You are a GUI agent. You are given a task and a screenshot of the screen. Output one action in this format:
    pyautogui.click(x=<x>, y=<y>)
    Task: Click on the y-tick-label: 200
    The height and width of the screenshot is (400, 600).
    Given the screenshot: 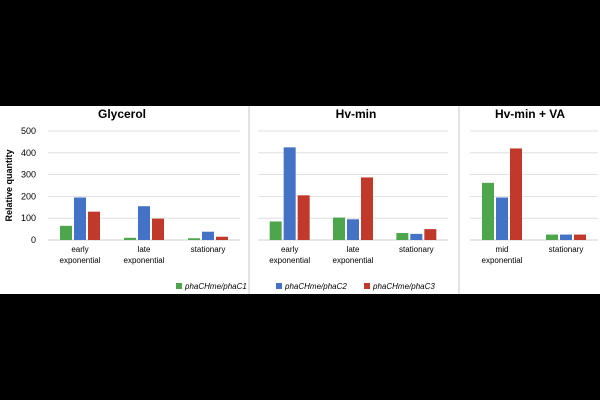 What is the action you would take?
    pyautogui.click(x=28, y=196)
    